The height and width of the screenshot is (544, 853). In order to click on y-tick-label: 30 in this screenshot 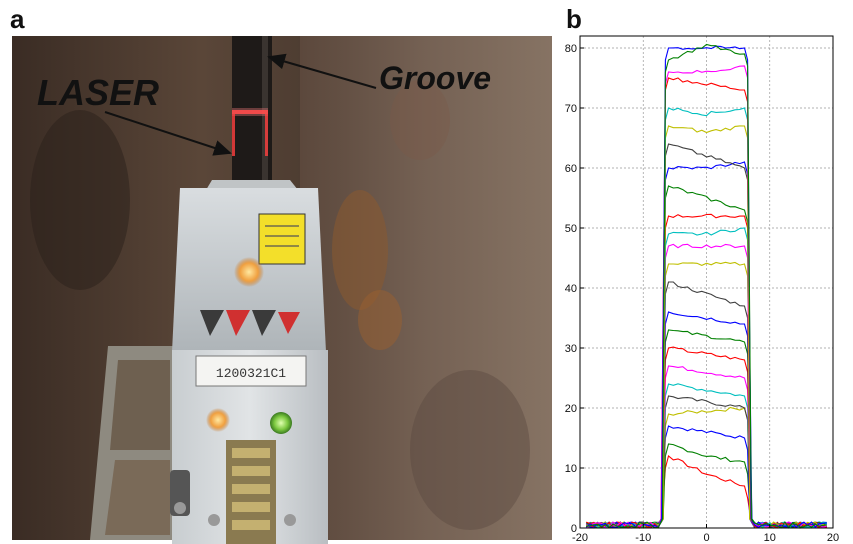, I will do `click(571, 349)`.